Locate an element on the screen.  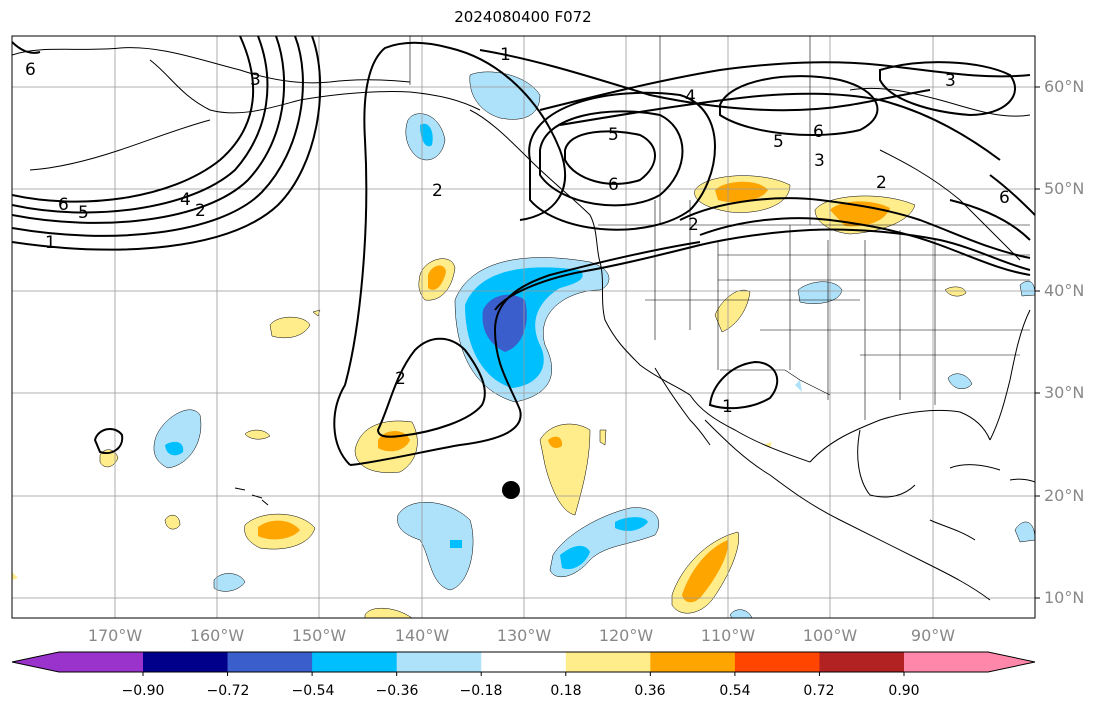
lat-label-40n: 40°N is located at coordinates (1064, 290).